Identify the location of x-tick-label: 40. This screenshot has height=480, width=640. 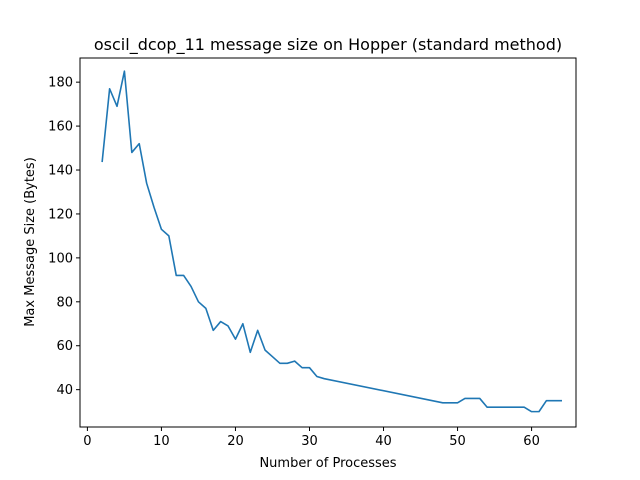
(383, 441).